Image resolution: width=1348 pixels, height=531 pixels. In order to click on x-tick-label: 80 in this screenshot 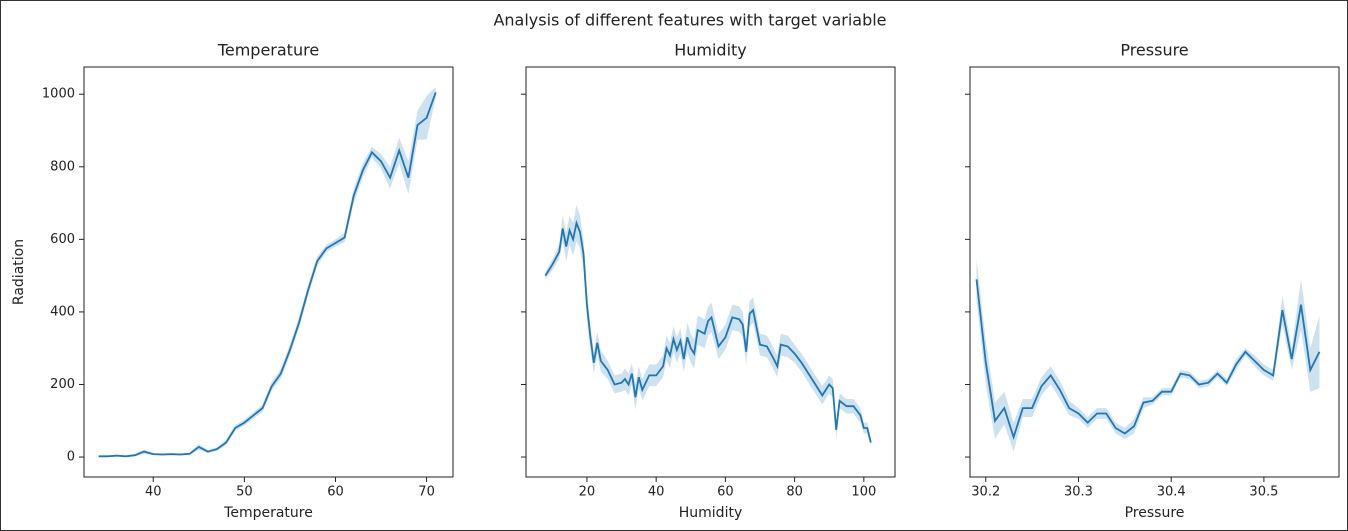, I will do `click(794, 492)`.